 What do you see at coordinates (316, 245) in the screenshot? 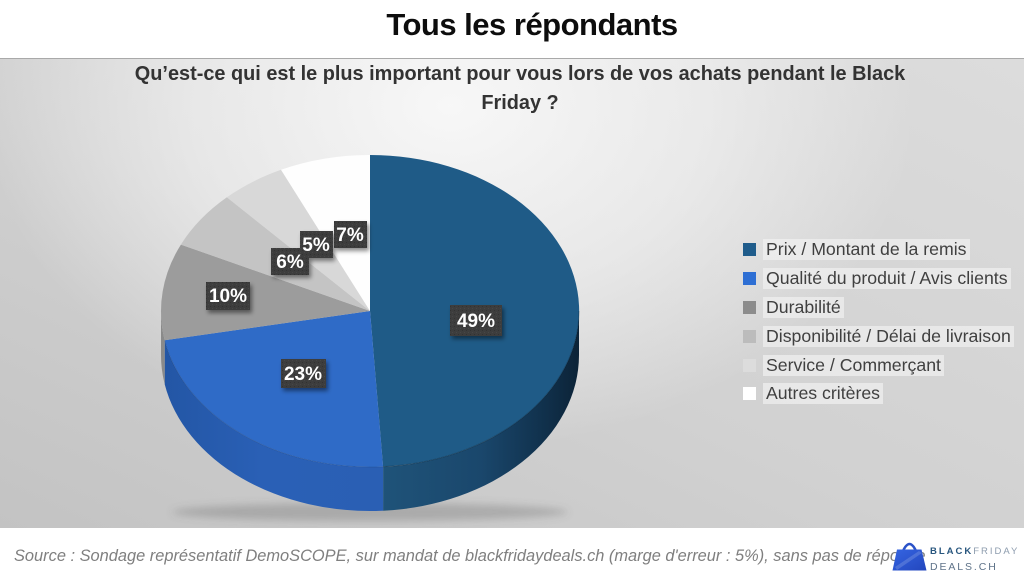
I see `svg-text: 5%` at bounding box center [316, 245].